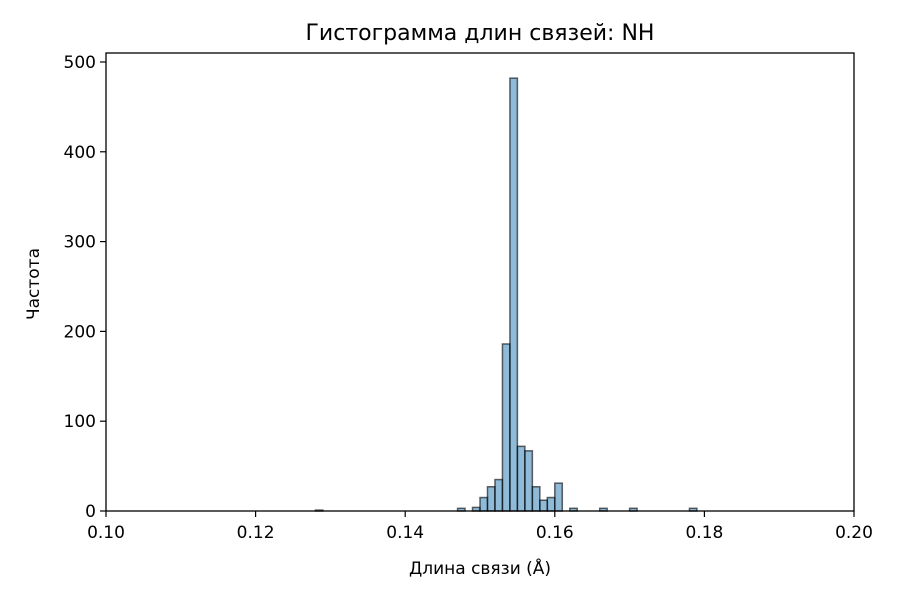 The width and height of the screenshot is (900, 600). I want to click on y-tick-label-3: 300, so click(80, 243).